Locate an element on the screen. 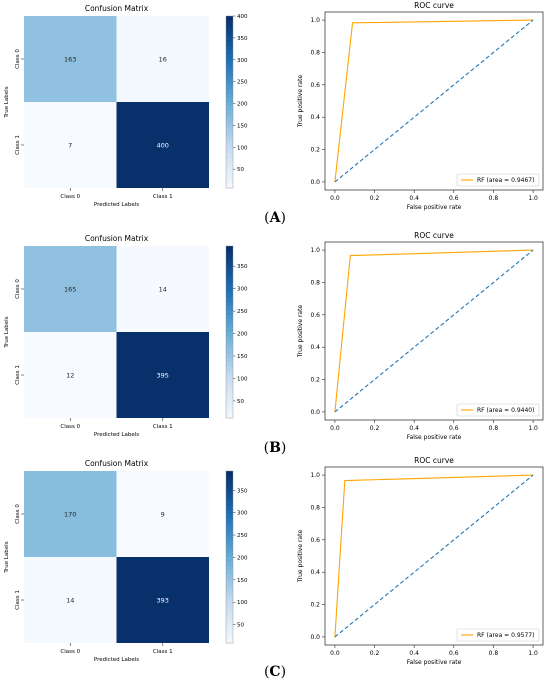 This screenshot has width=550, height=687. roc-y-tick-label: 1.0 is located at coordinates (315, 475).